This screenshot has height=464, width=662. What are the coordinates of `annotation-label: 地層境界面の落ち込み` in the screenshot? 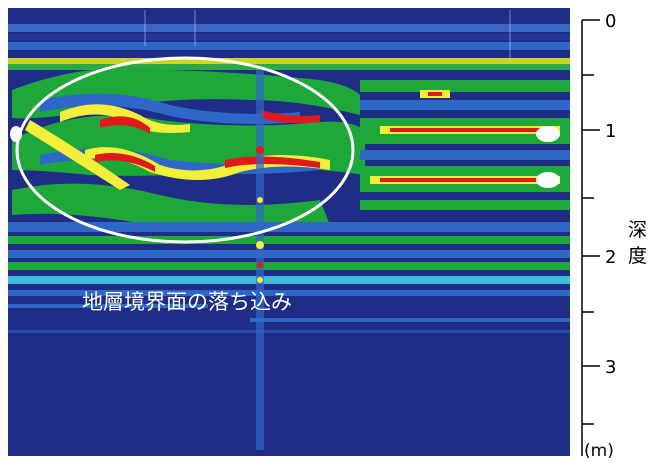 It's located at (187, 302).